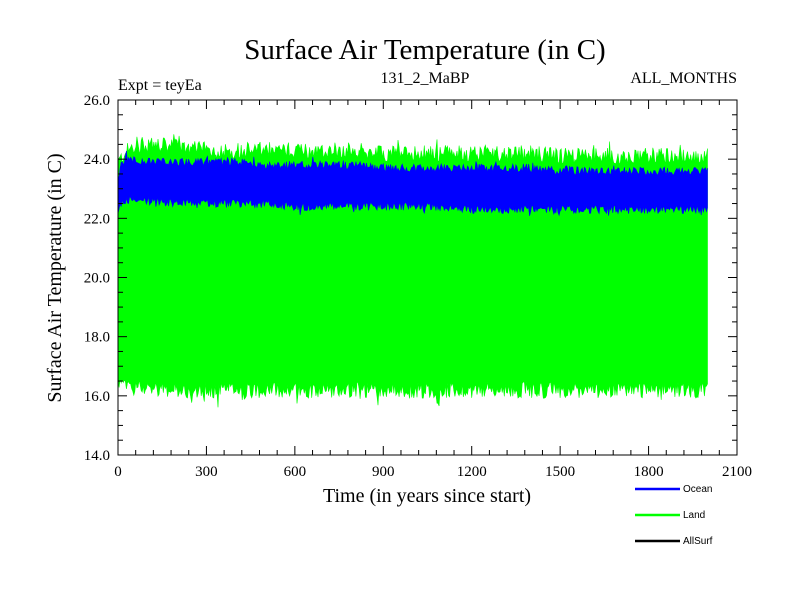  Describe the element at coordinates (425, 78) in the screenshot. I see `subtitle-center: 131_2_MaBP` at that location.